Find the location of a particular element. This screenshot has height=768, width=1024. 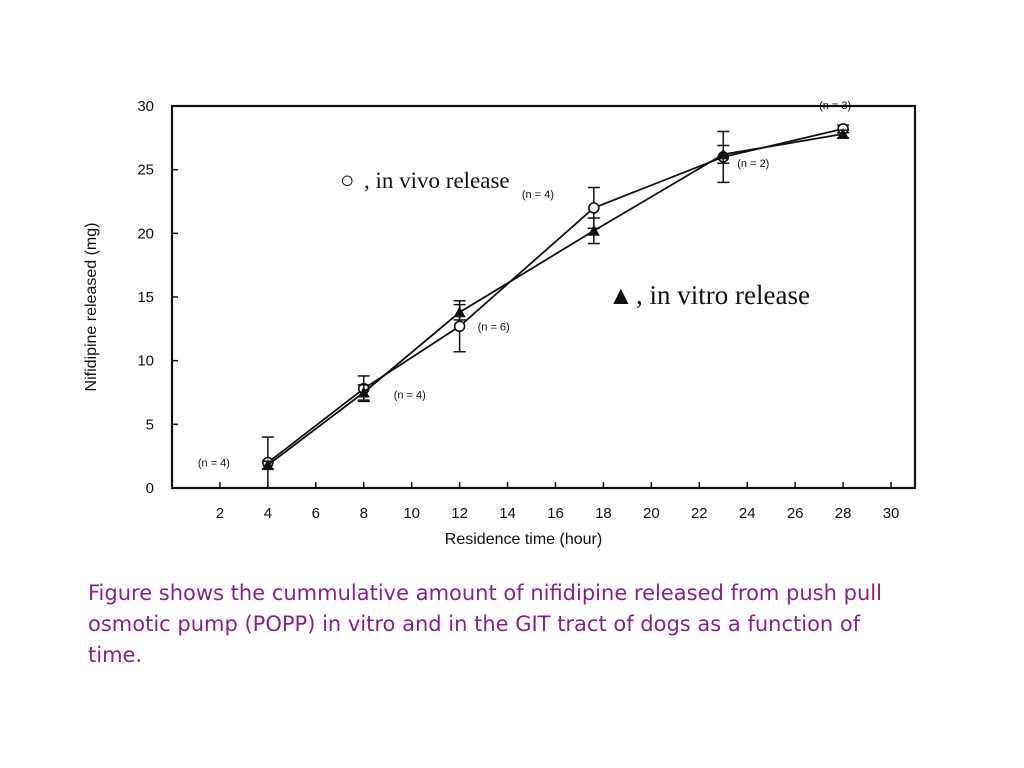

y-tick-label: 0 is located at coordinates (150, 488).